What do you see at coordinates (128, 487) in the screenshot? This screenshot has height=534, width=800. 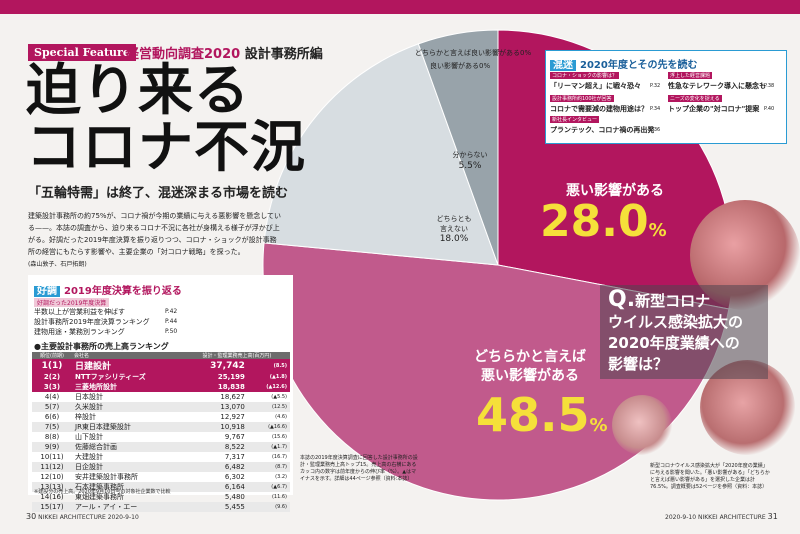 I see `company-cell: 石本建築事務所` at bounding box center [128, 487].